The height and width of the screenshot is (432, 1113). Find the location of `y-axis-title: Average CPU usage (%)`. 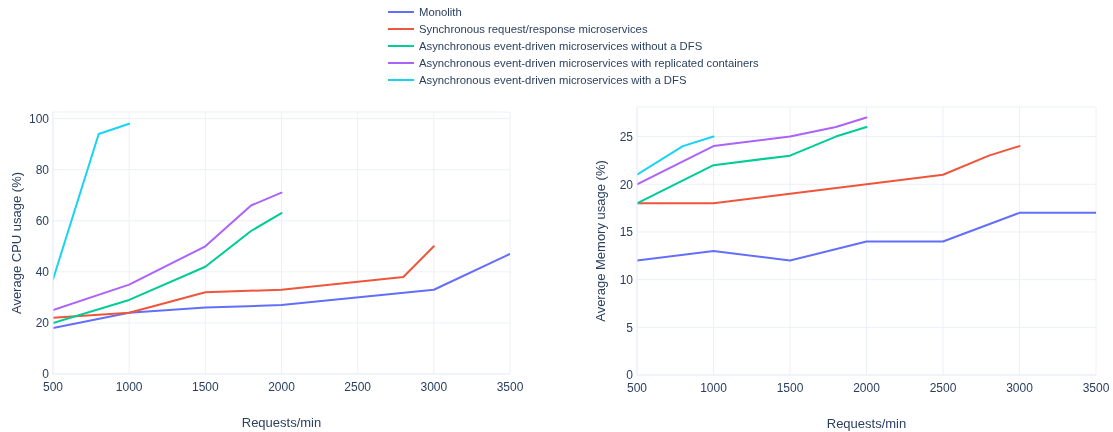

y-axis-title: Average CPU usage (%) is located at coordinates (16, 243).